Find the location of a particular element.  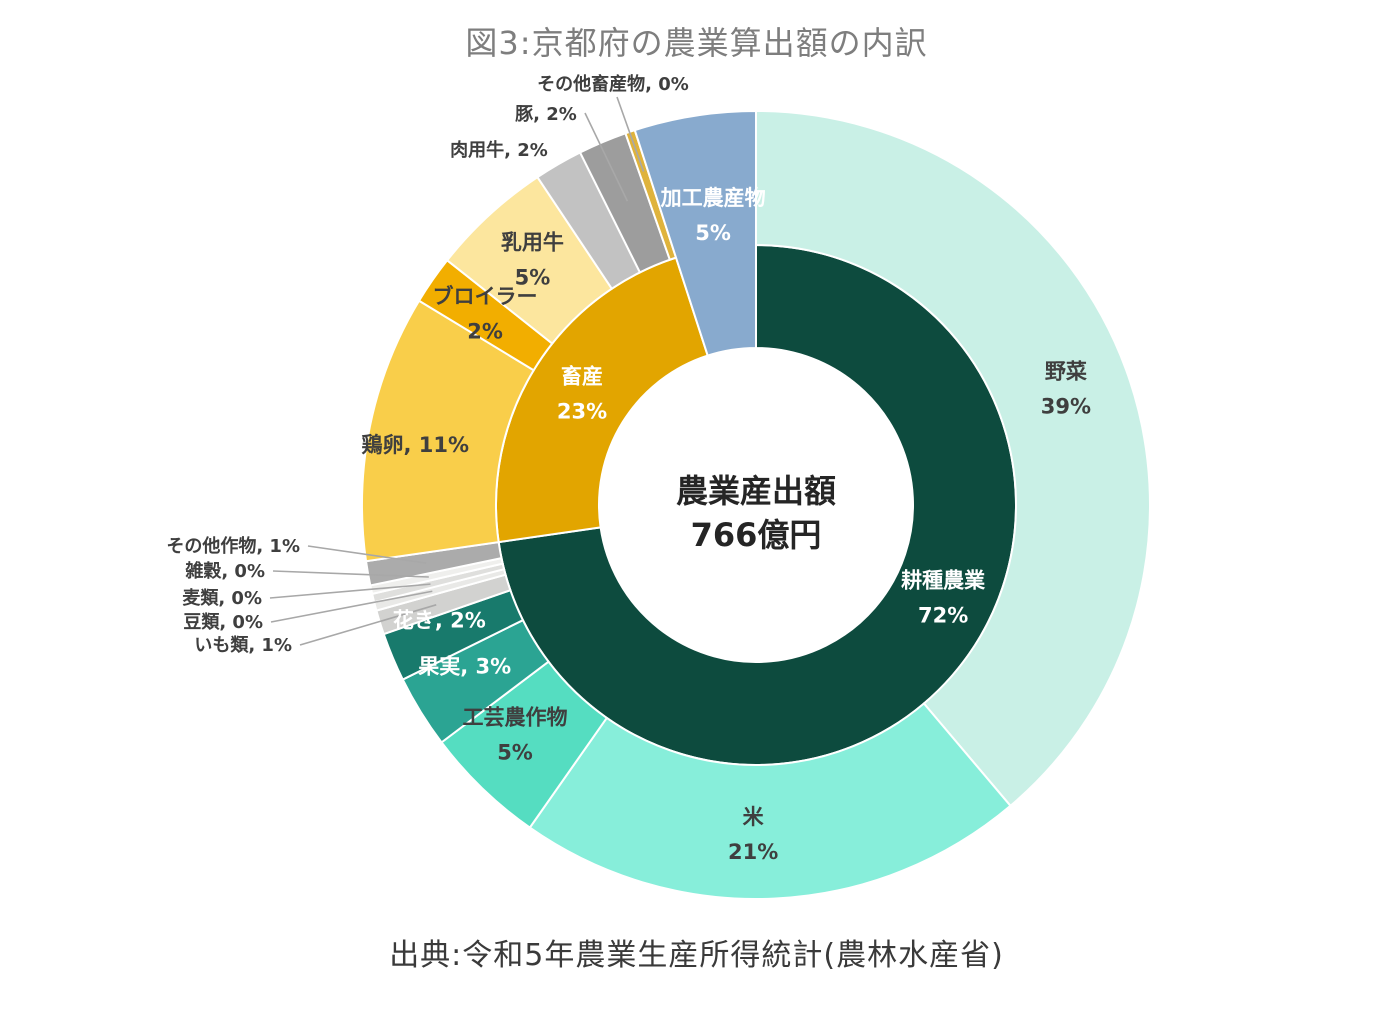

leader-豆類 is located at coordinates (351, 606).